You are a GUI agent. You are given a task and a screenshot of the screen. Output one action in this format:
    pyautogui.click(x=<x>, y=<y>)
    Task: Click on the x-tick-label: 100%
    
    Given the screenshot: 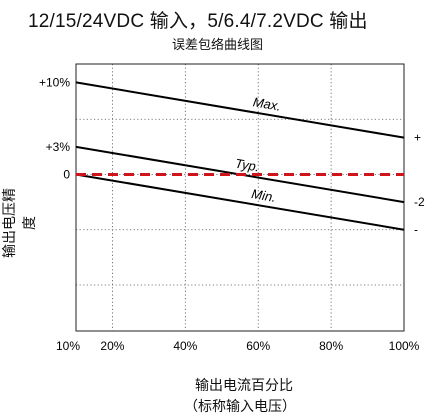 What is the action you would take?
    pyautogui.click(x=404, y=346)
    